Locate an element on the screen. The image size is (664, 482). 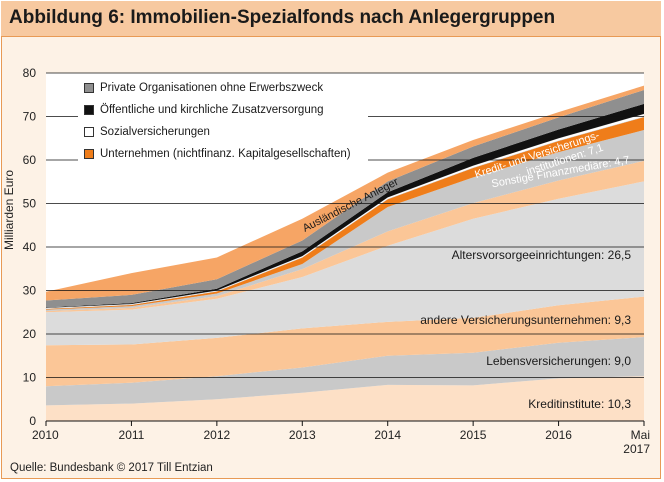
x-tick-label: 2013 is located at coordinates (302, 435).